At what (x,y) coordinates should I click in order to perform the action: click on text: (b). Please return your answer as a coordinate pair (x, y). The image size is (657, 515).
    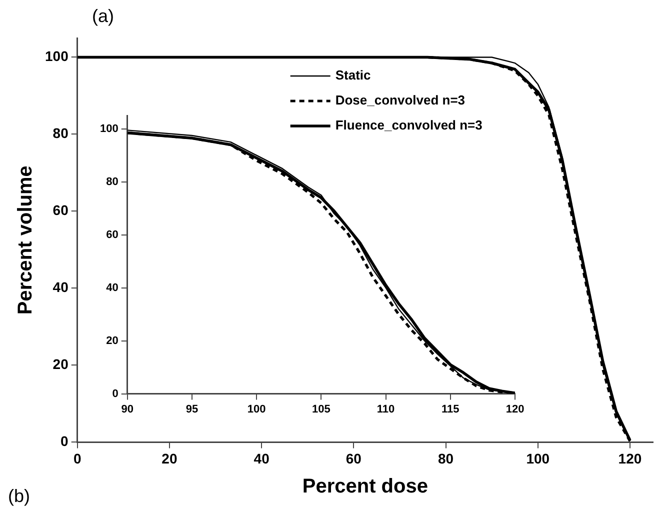
    Looking at the image, I should click on (19, 496).